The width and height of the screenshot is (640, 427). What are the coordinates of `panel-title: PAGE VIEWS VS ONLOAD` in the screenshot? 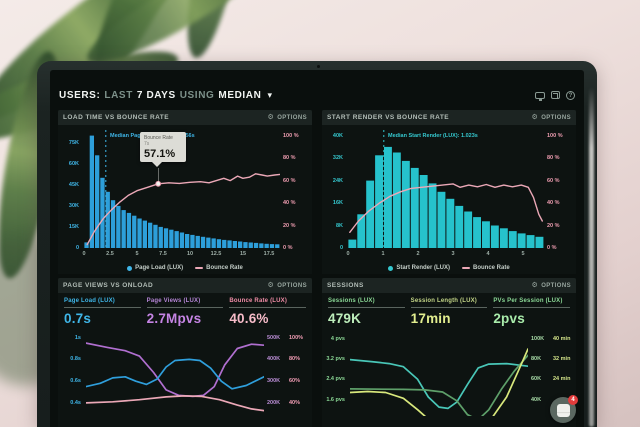 It's located at (108, 285).